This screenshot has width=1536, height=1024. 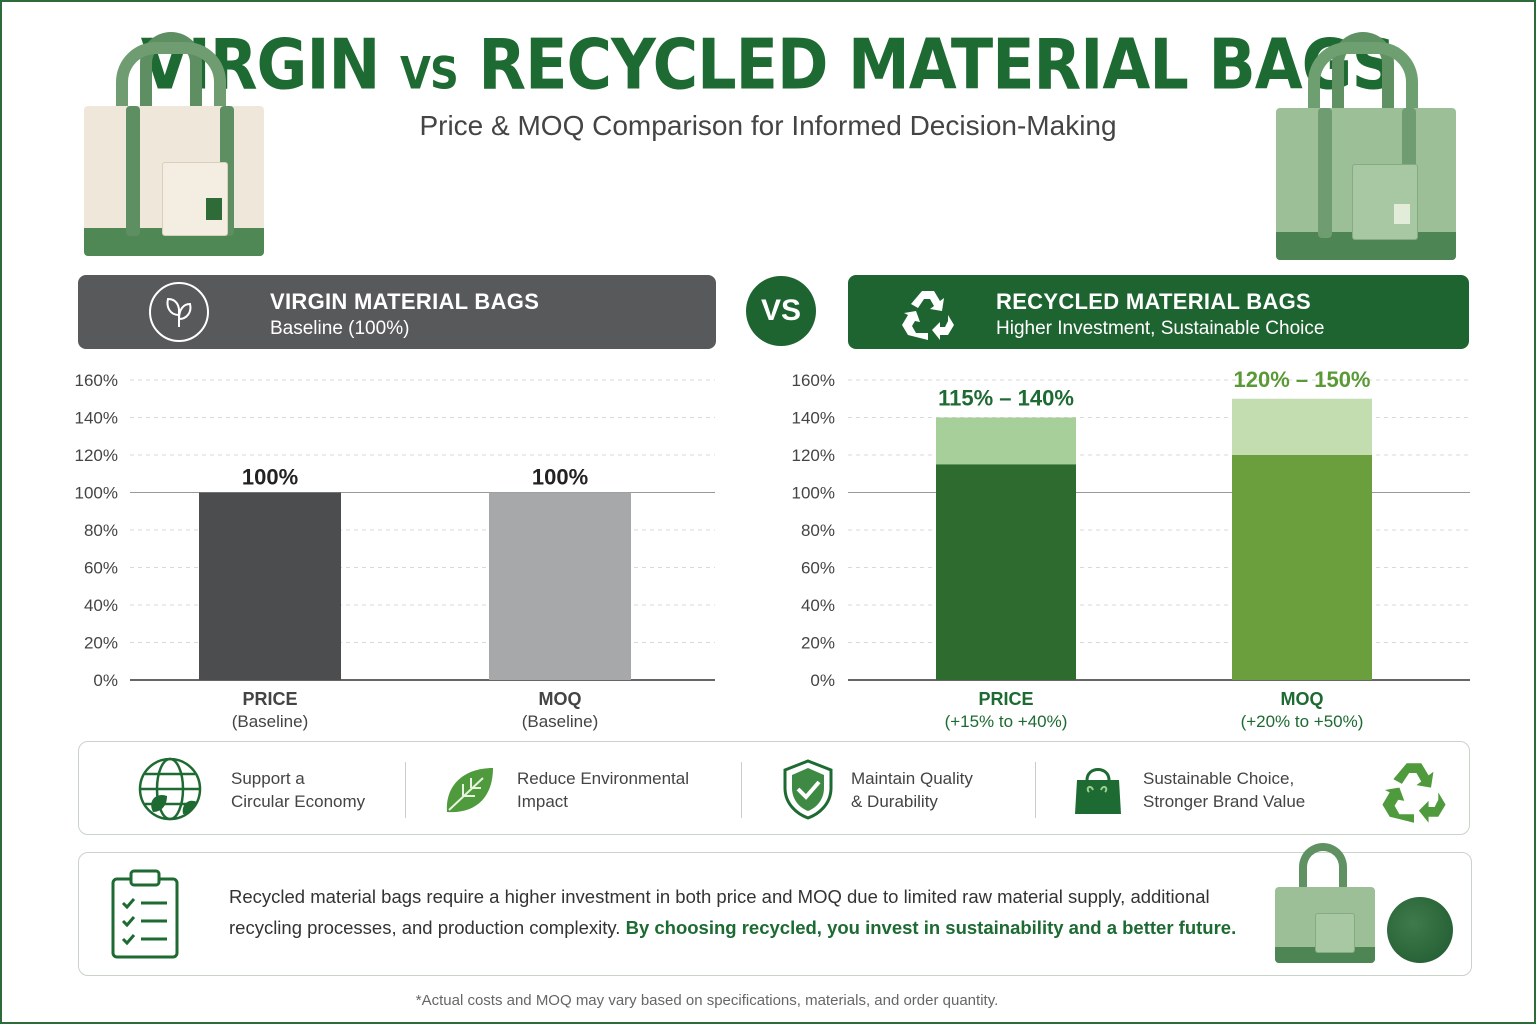 What do you see at coordinates (1420, 930) in the screenshot?
I see `recycled-fabric-swatch` at bounding box center [1420, 930].